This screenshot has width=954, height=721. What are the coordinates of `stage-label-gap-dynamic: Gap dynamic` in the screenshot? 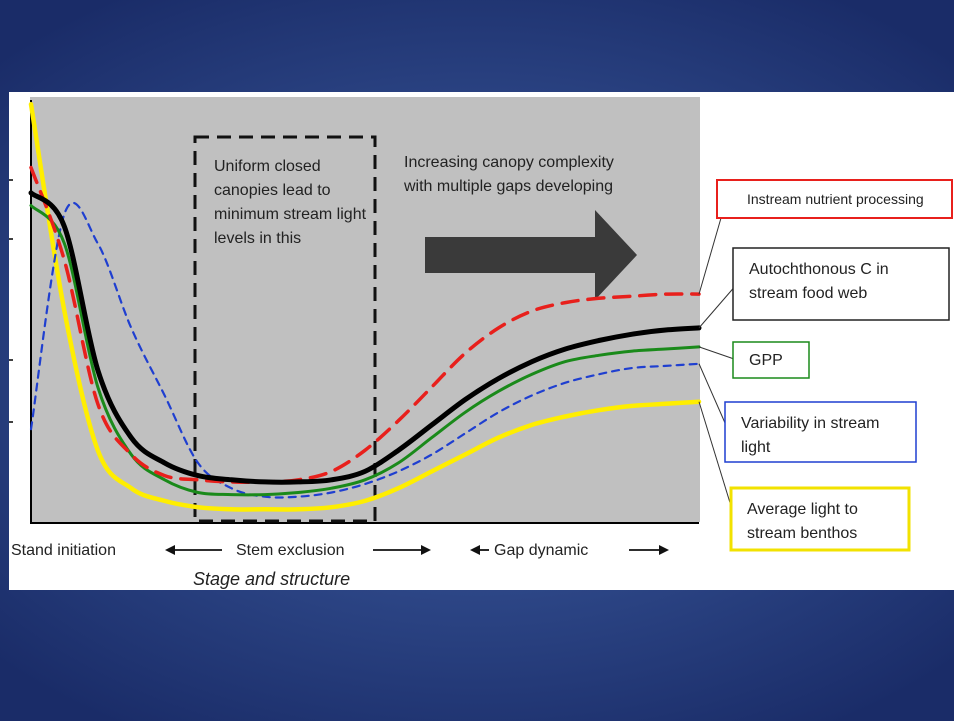 It's located at (541, 550).